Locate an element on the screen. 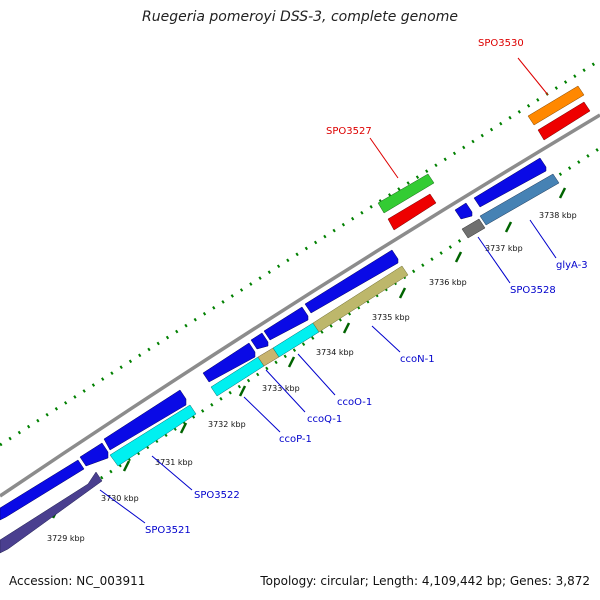 This screenshot has width=600, height=600. tick-label: 3735 kbp is located at coordinates (391, 317).